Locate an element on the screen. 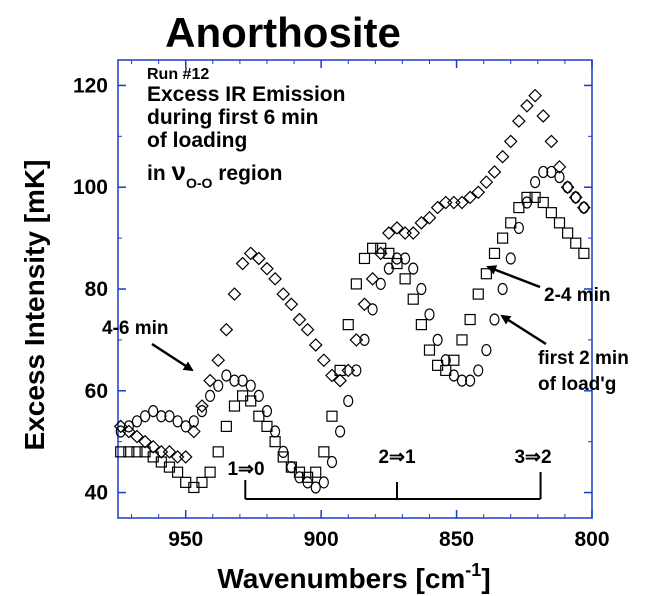 Image resolution: width=649 pixels, height=596 pixels. transition-1-0: 1⇒0 is located at coordinates (245, 469).